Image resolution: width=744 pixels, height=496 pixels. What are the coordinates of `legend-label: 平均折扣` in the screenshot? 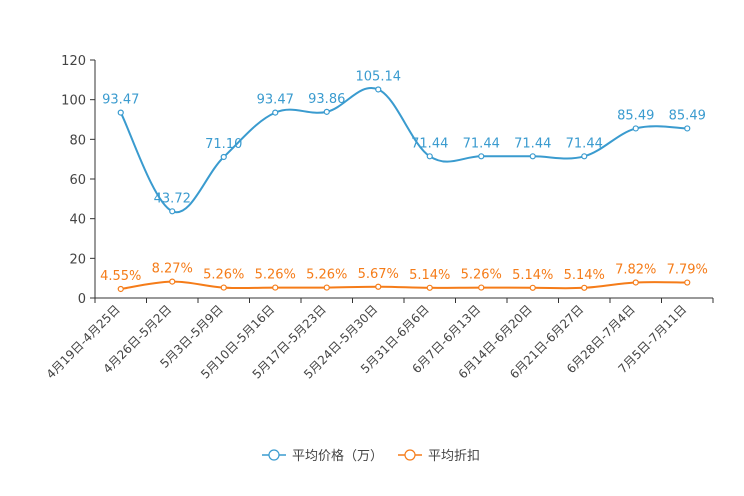 It's located at (454, 456).